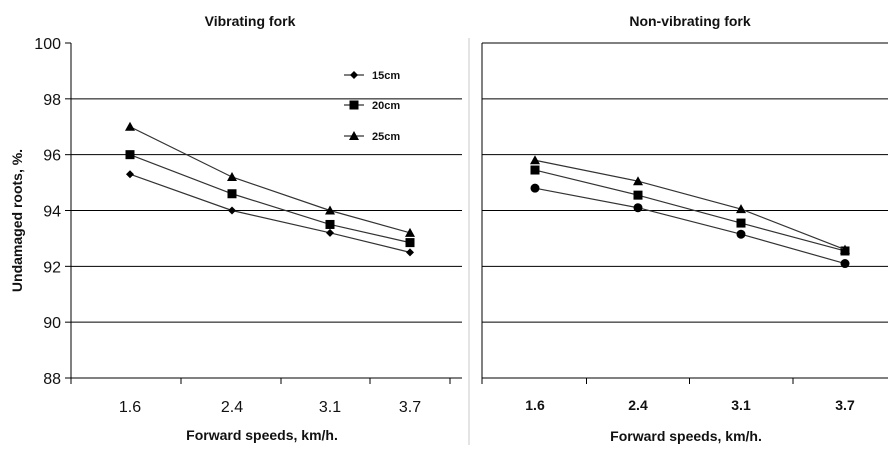  What do you see at coordinates (250, 21) in the screenshot?
I see `panel-title: Vibrating fork` at bounding box center [250, 21].